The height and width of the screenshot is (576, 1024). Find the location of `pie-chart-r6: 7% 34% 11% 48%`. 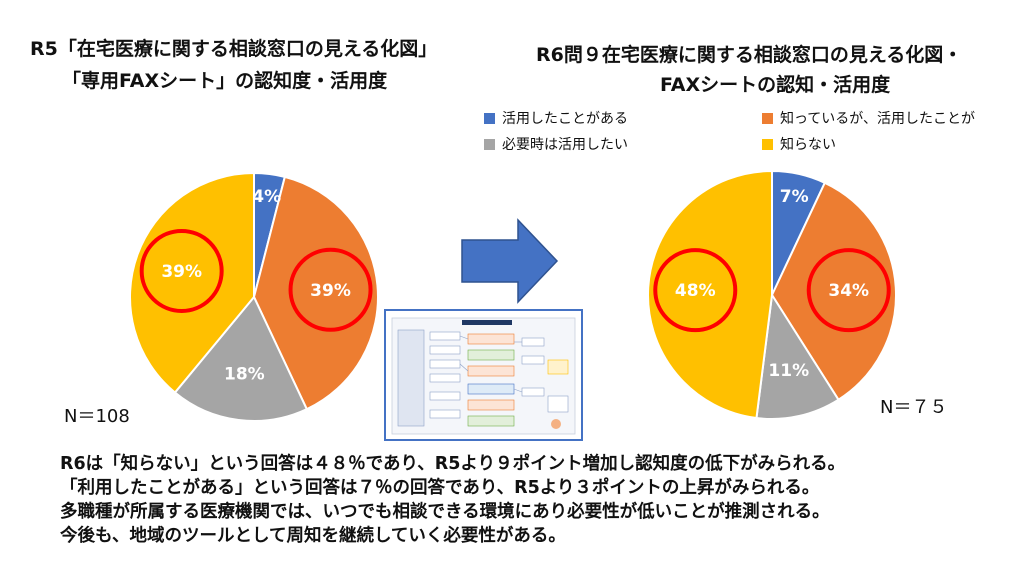

pie-chart-r6: 7% 34% 11% 48% is located at coordinates (772, 294).